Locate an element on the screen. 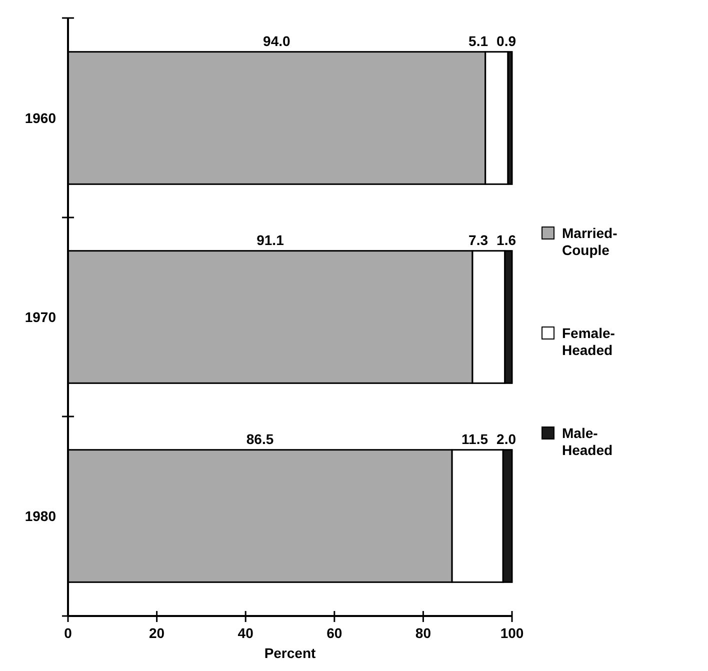  x-tick-label: 80 is located at coordinates (423, 633).